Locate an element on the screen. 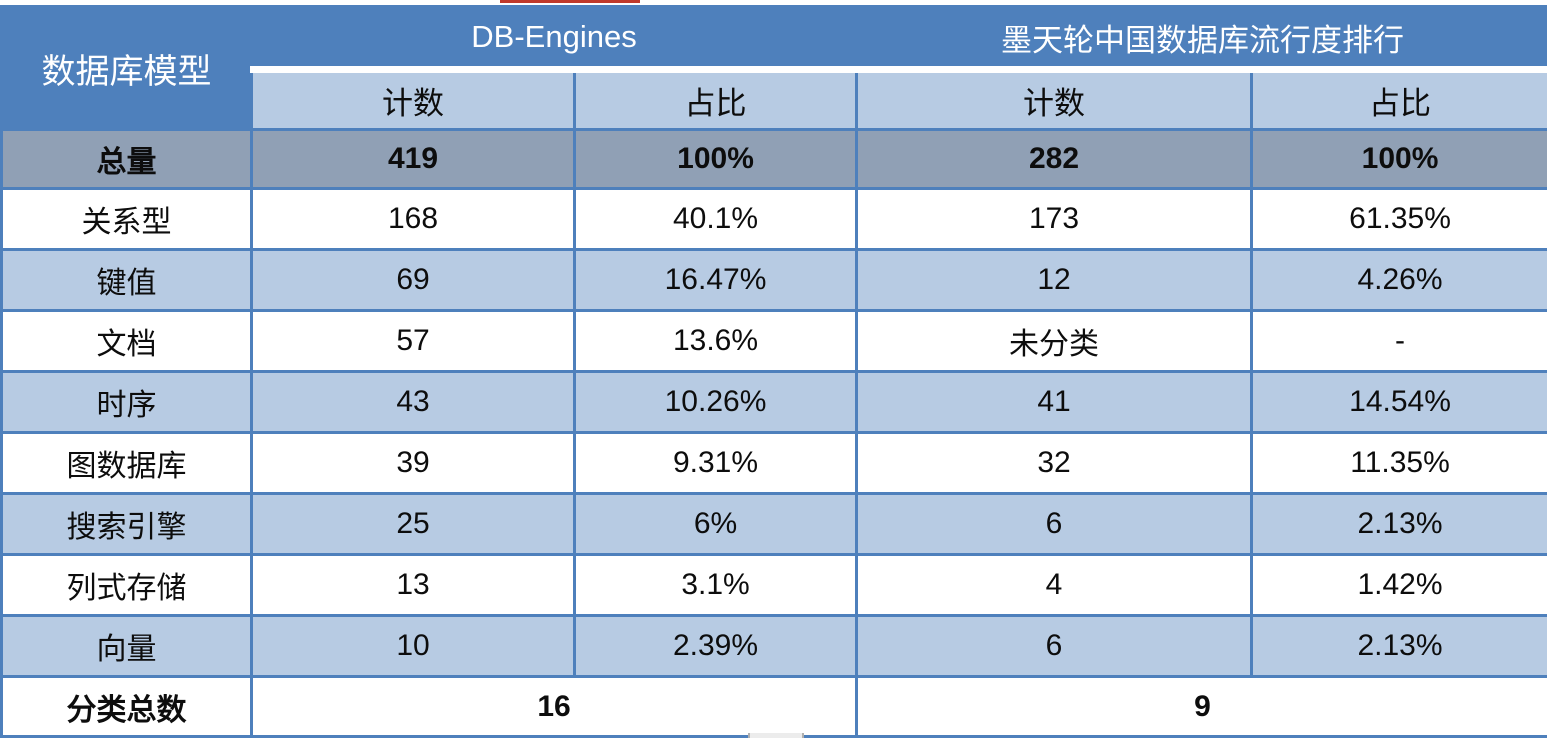 The height and width of the screenshot is (738, 1547). cell-value: 43 is located at coordinates (413, 402).